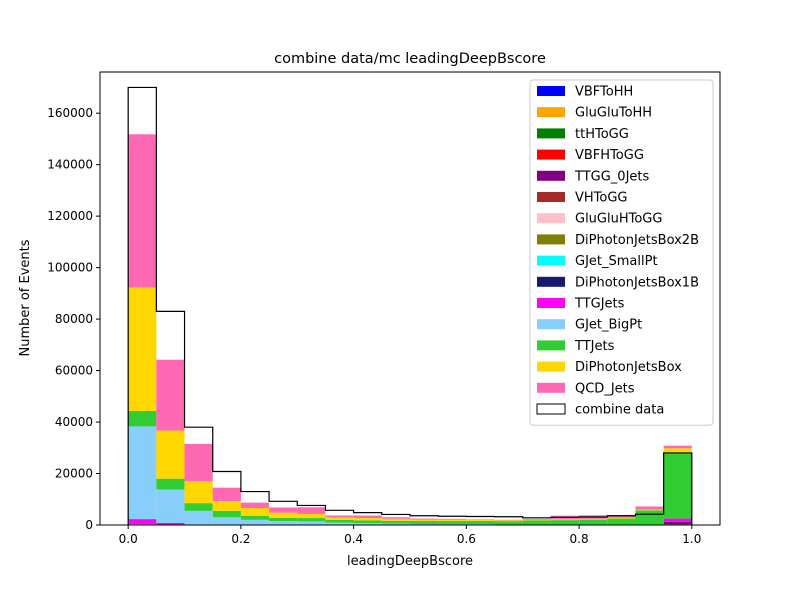  What do you see at coordinates (410, 561) in the screenshot?
I see `x-axis-label: leadingDeepBscore` at bounding box center [410, 561].